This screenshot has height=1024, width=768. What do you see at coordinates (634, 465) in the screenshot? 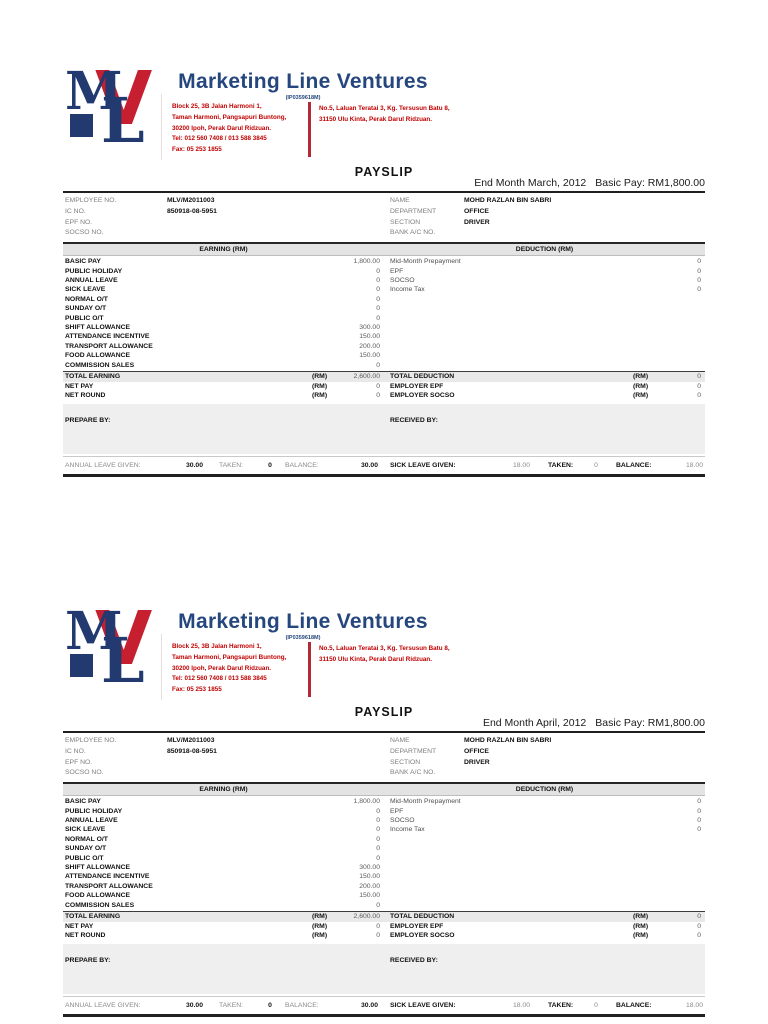
I see `sick-leave-balance-label: BALANCE:` at bounding box center [634, 465].